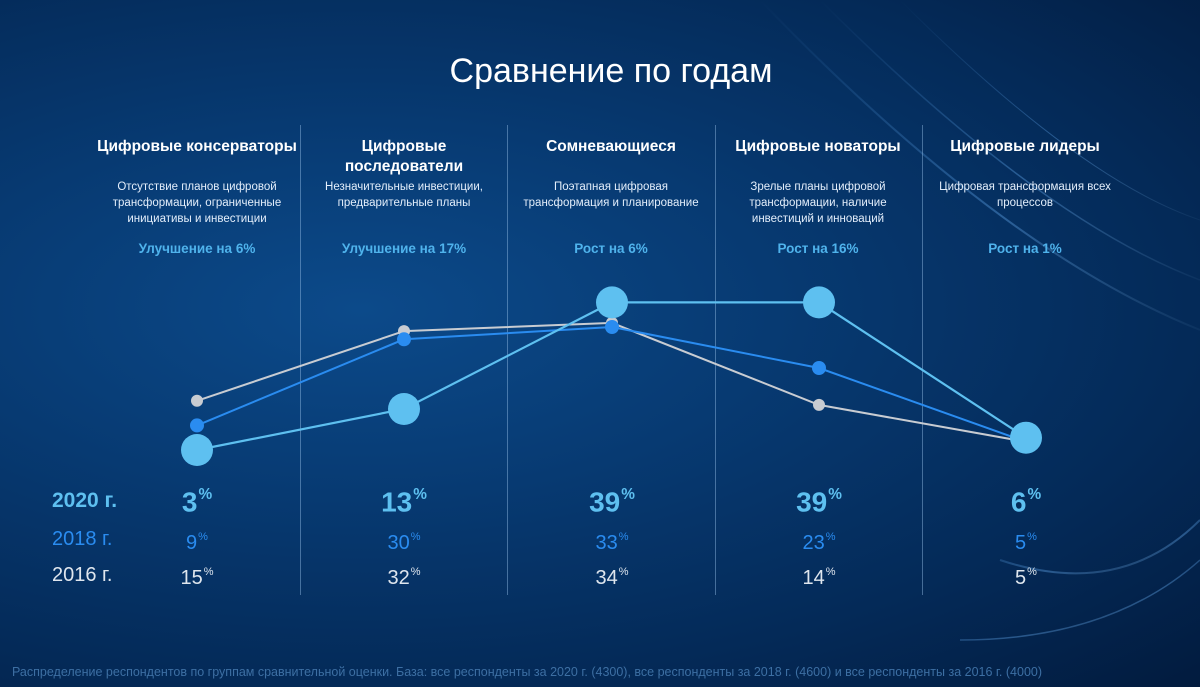 This screenshot has width=1200, height=687. I want to click on column-title: Цифровые последователи, so click(404, 156).